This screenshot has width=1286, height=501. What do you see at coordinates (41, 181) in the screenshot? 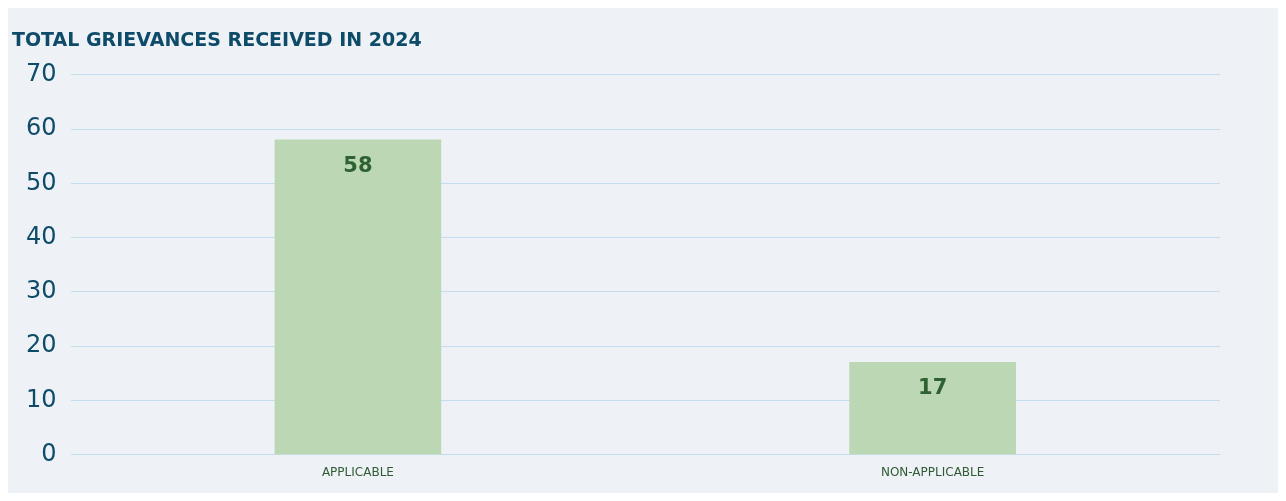
I see `y-tick-label: 50` at bounding box center [41, 181].